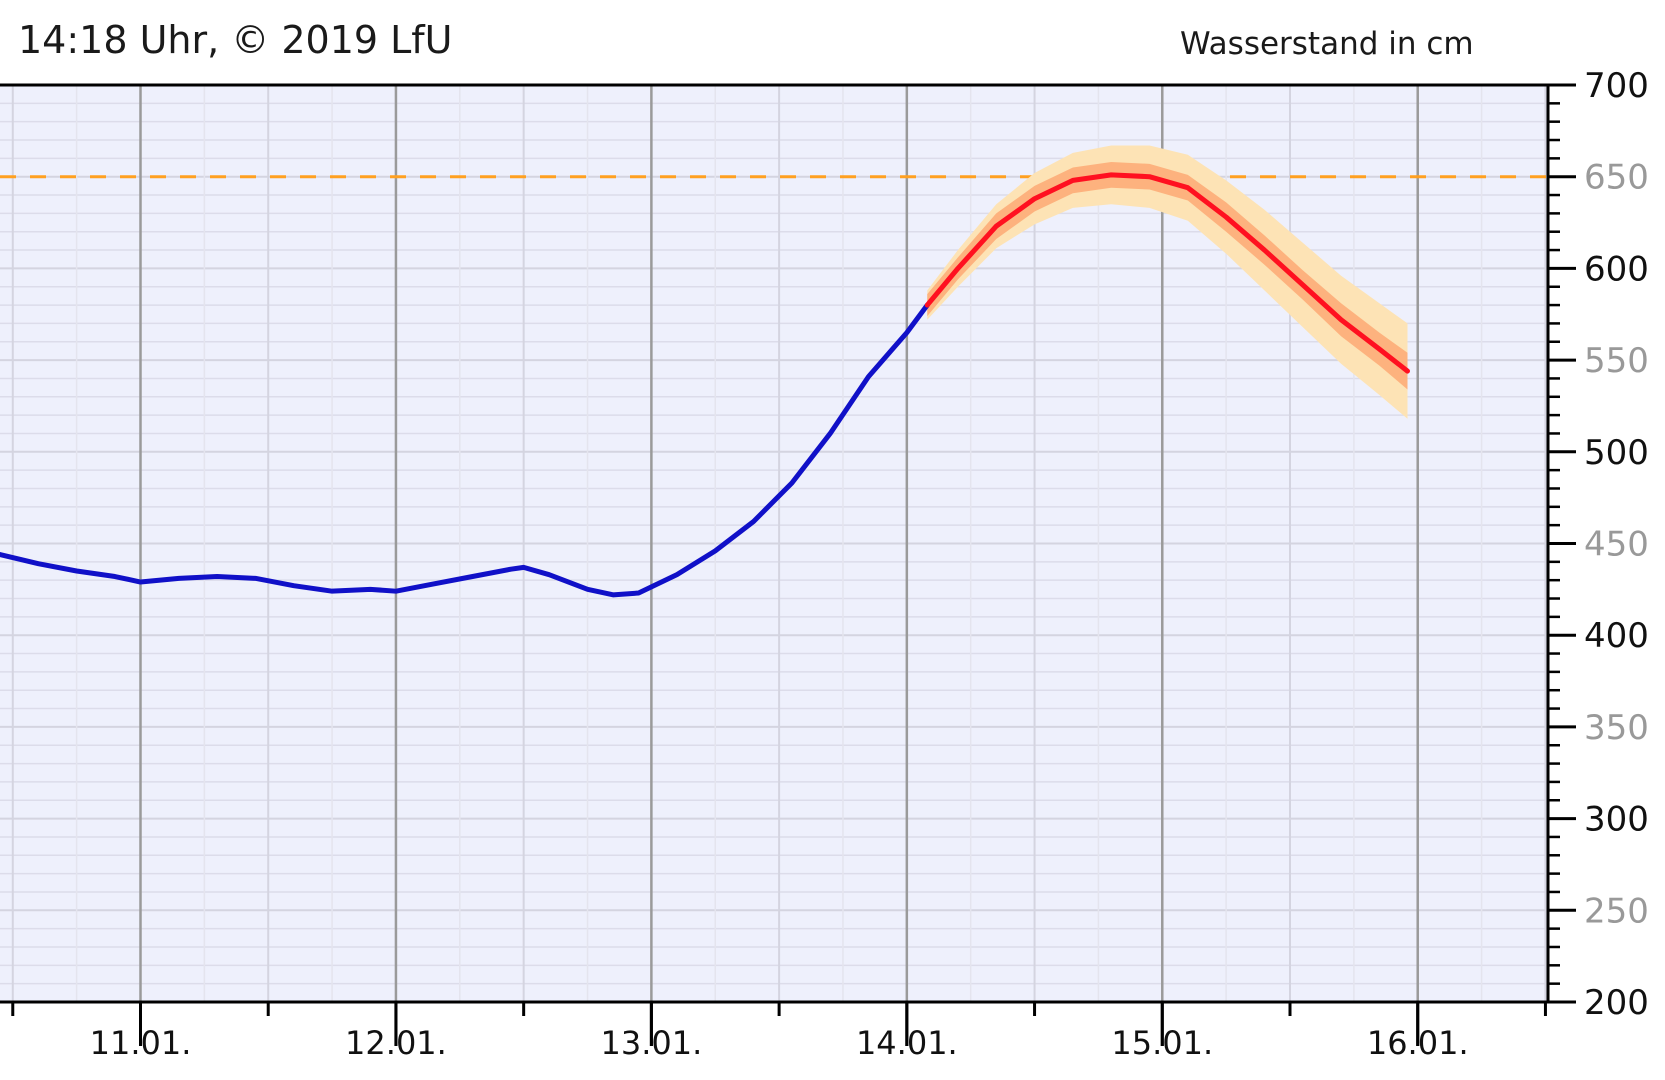  Describe the element at coordinates (1616, 269) in the screenshot. I see `y-tick-label: 600` at that location.